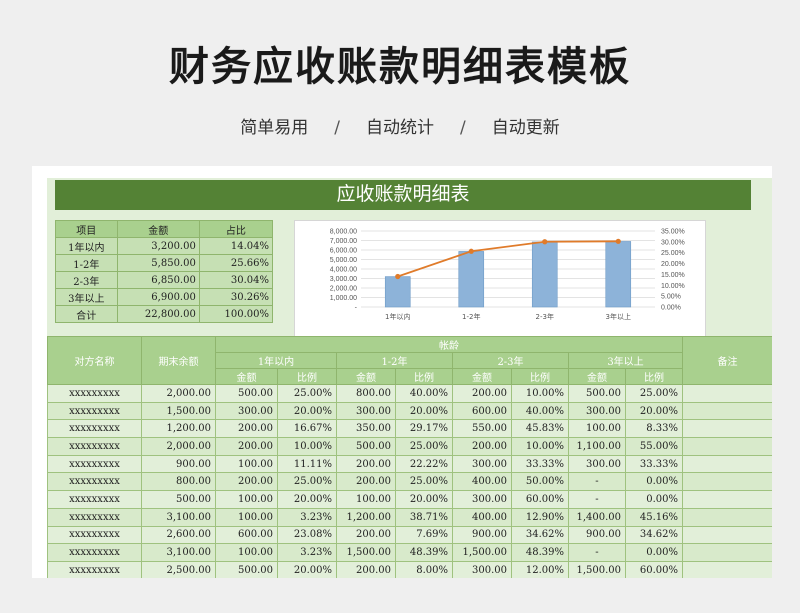 Image resolution: width=800 pixels, height=613 pixels. What do you see at coordinates (597, 517) in the screenshot?
I see `amount-4-cell: 1,400.00` at bounding box center [597, 517].